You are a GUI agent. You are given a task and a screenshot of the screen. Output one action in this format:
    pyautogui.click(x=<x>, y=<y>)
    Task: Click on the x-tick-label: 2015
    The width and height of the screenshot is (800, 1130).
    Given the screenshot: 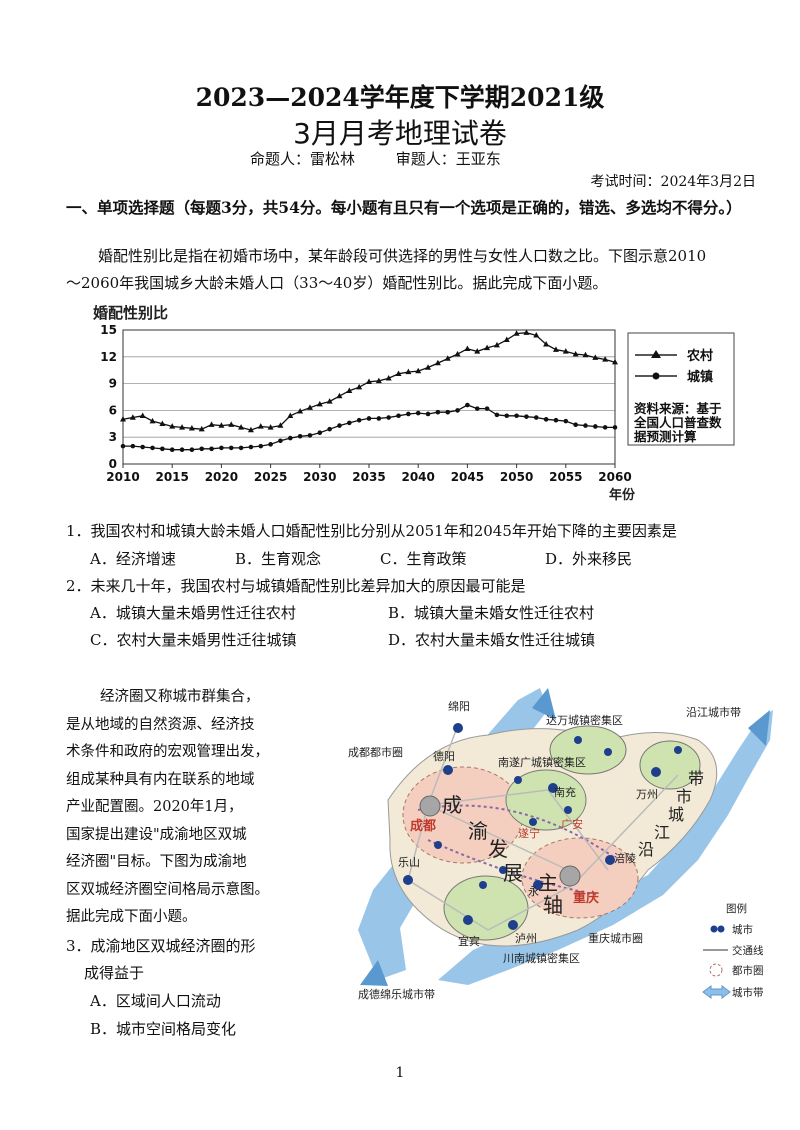 What is the action you would take?
    pyautogui.click(x=171, y=477)
    